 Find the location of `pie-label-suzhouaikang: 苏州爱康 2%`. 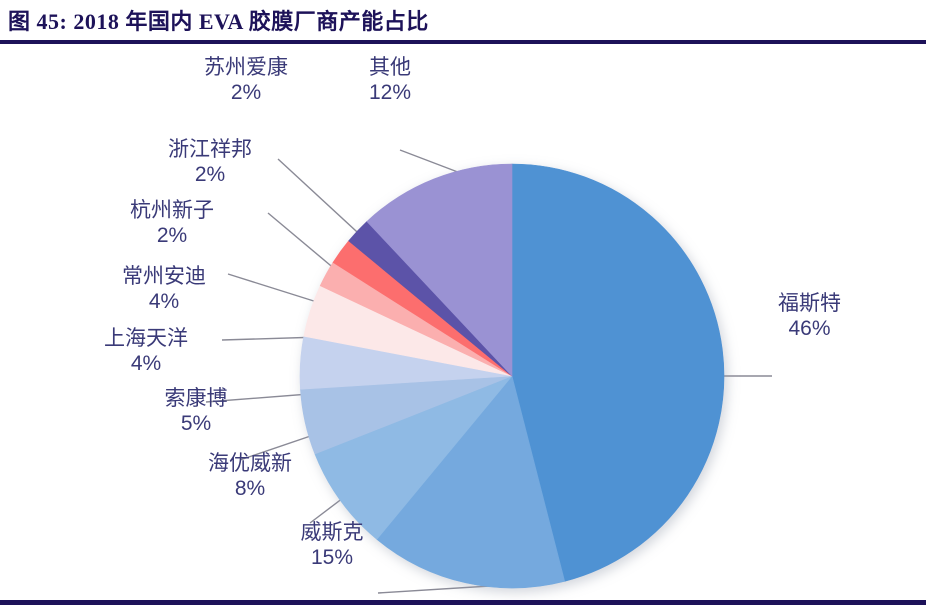

pie-label-suzhouaikang: 苏州爱康 2% is located at coordinates (246, 81).